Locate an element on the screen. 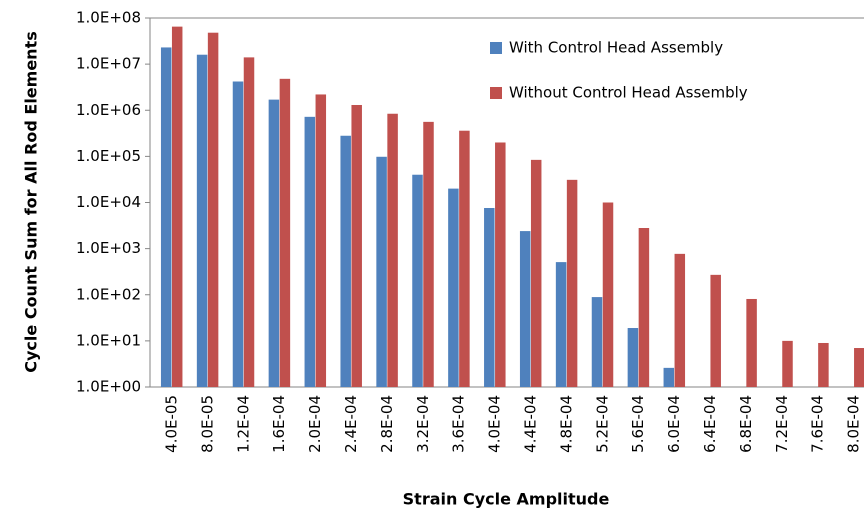  x-tick-label: 8.0E-04 is located at coordinates (854, 424).